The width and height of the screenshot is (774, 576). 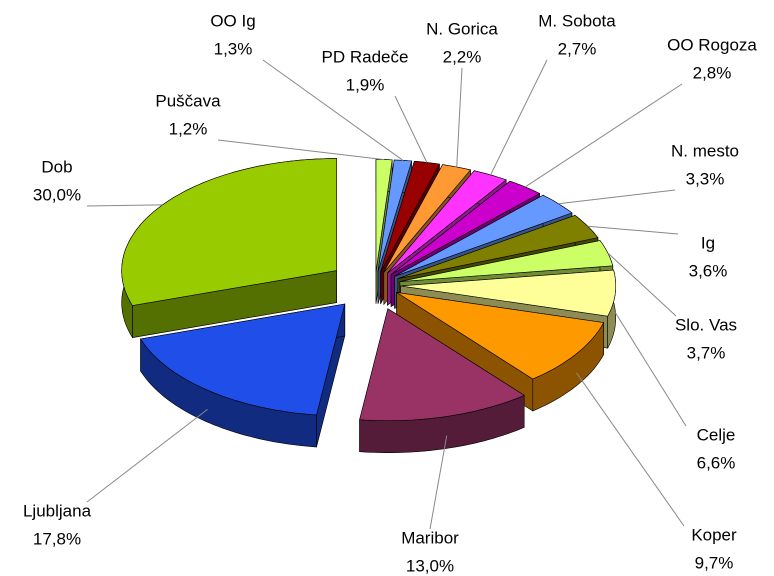 I want to click on data-label-value: 13,0%, so click(x=430, y=565).